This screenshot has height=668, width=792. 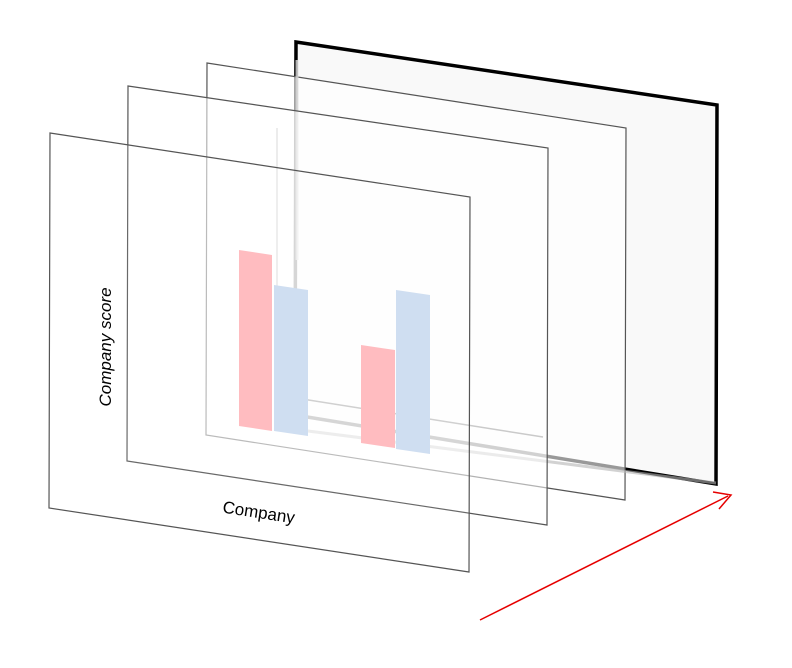 What do you see at coordinates (722, 500) in the screenshot?
I see `depth-arrow-head` at bounding box center [722, 500].